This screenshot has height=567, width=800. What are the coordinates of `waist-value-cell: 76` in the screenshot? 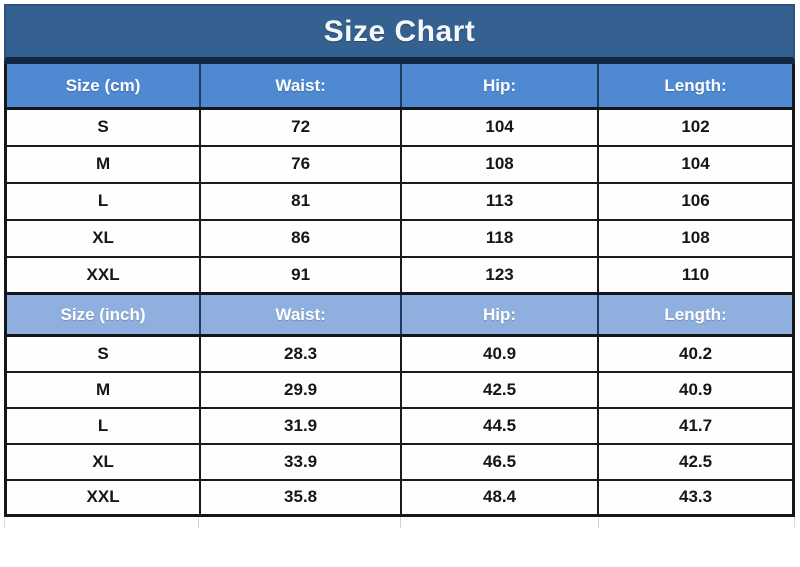 It's located at (301, 164).